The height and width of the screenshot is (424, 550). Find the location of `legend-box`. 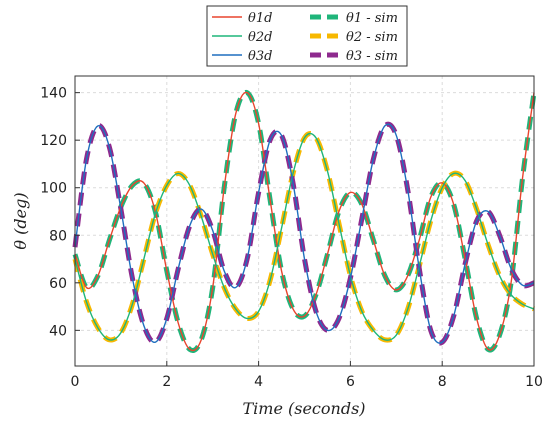

legend-box is located at coordinates (307, 36).